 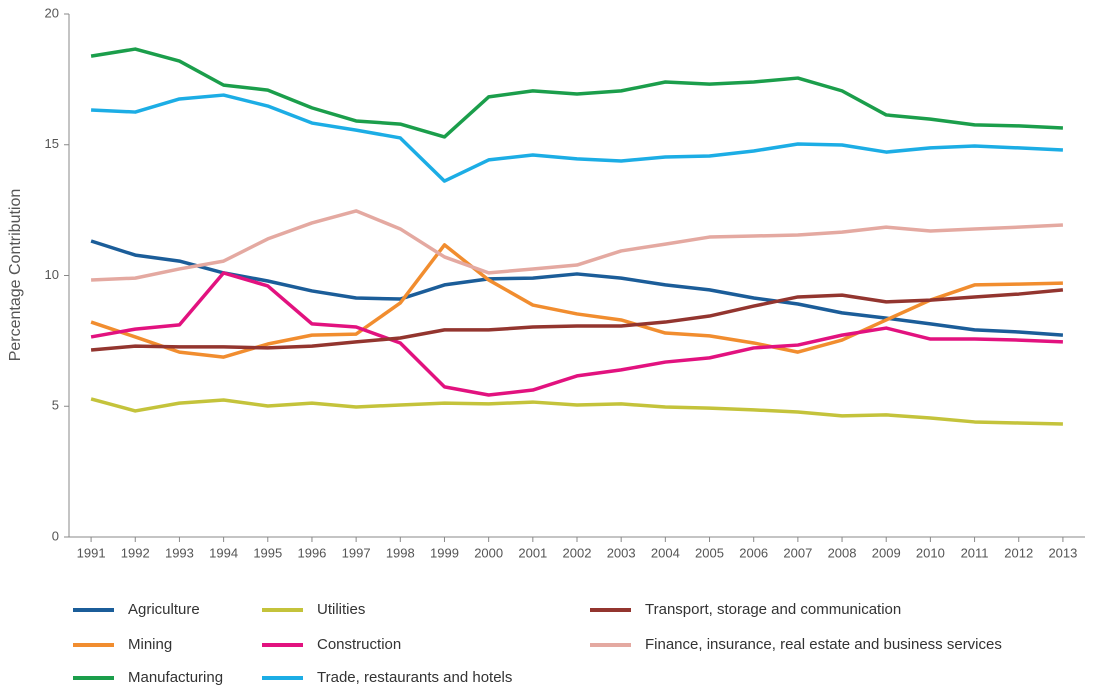 What do you see at coordinates (400, 552) in the screenshot?
I see `x-tick-label: 1998` at bounding box center [400, 552].